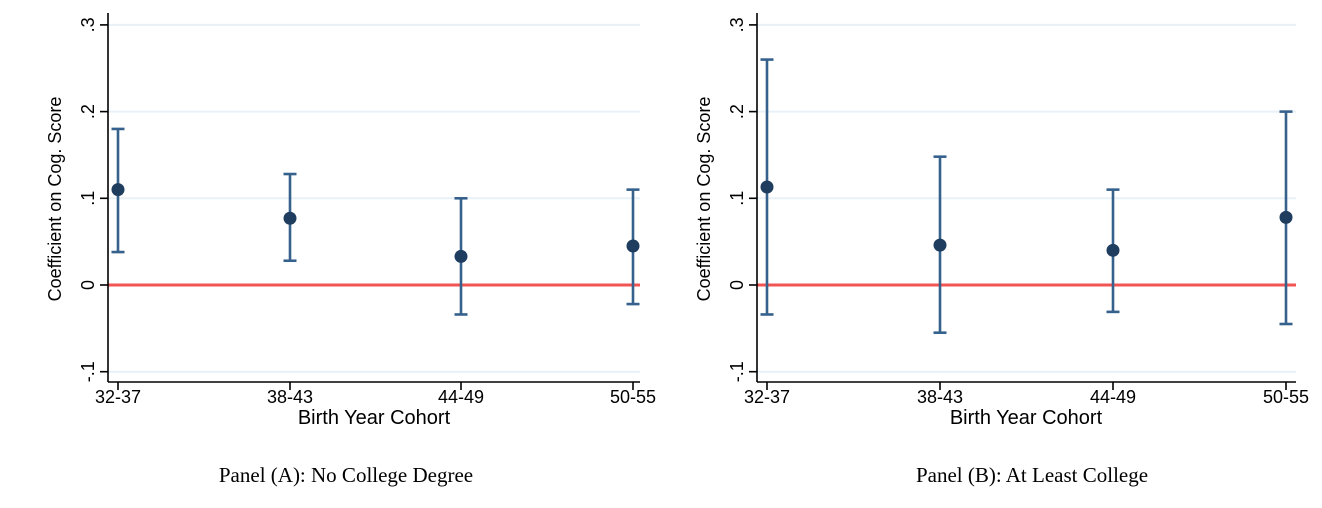 The width and height of the screenshot is (1322, 508). Describe the element at coordinates (55, 199) in the screenshot. I see `y-axis-title-panel-a: Coefficient on Cog. Score` at that location.